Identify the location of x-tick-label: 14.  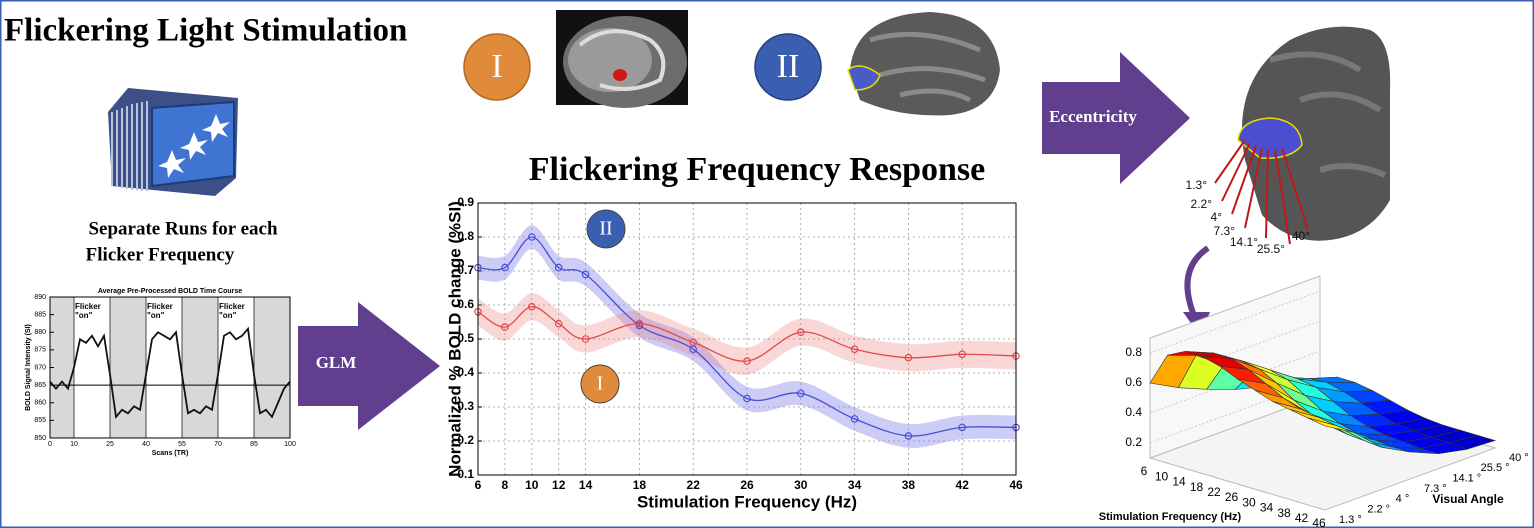
(1179, 482).